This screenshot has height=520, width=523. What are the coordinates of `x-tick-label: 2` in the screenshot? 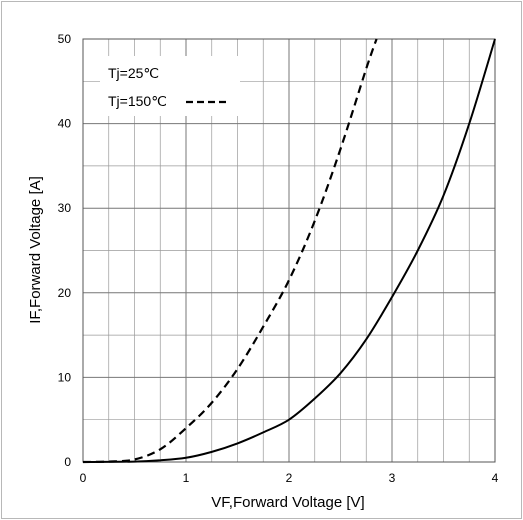 It's located at (289, 478).